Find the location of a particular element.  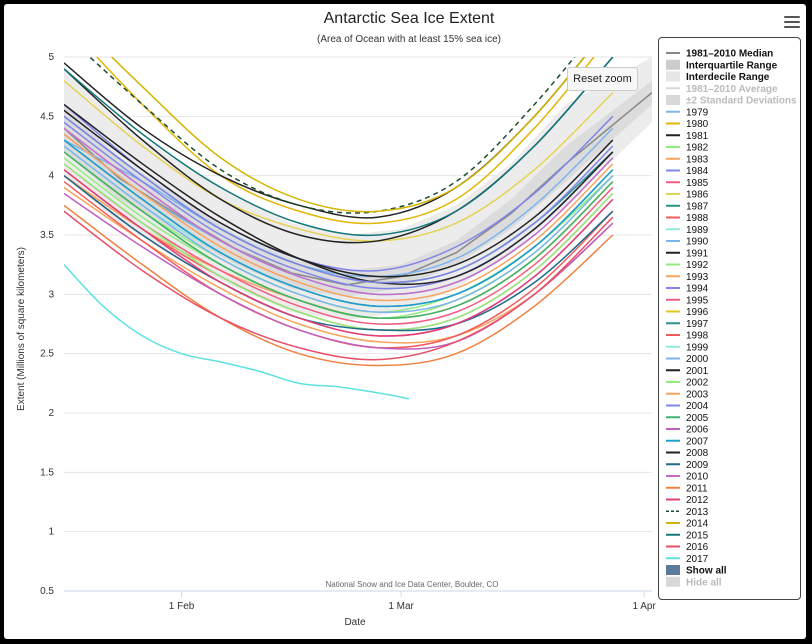

legend-item: 1988 is located at coordinates (687, 218).